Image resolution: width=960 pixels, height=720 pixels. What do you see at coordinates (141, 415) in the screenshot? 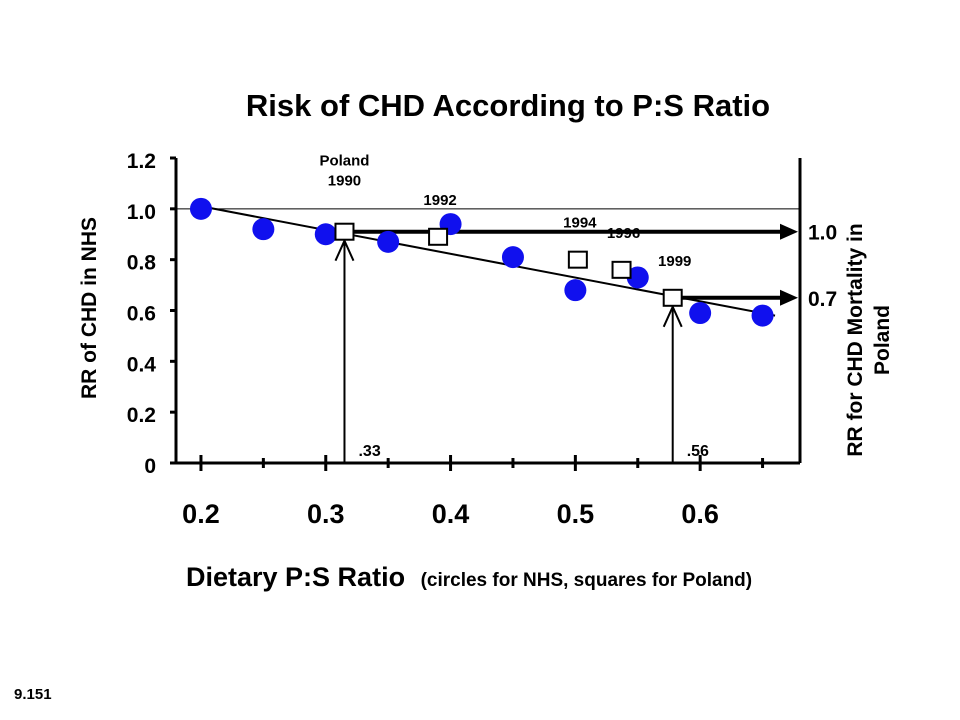
I see `y-tick-label: 0.2` at bounding box center [141, 415].